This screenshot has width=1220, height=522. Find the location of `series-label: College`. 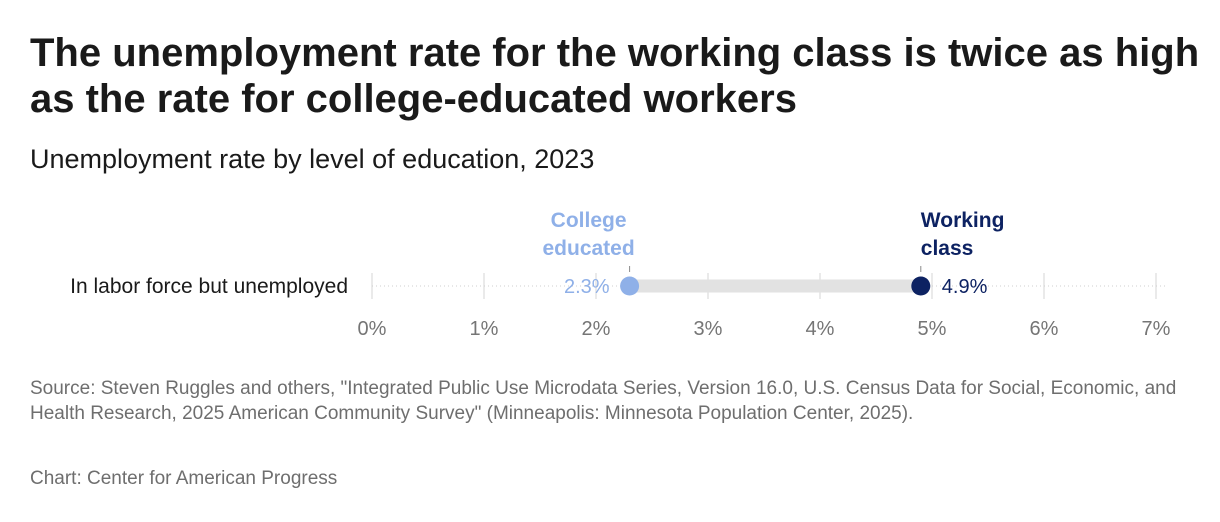

series-label: College is located at coordinates (589, 220).